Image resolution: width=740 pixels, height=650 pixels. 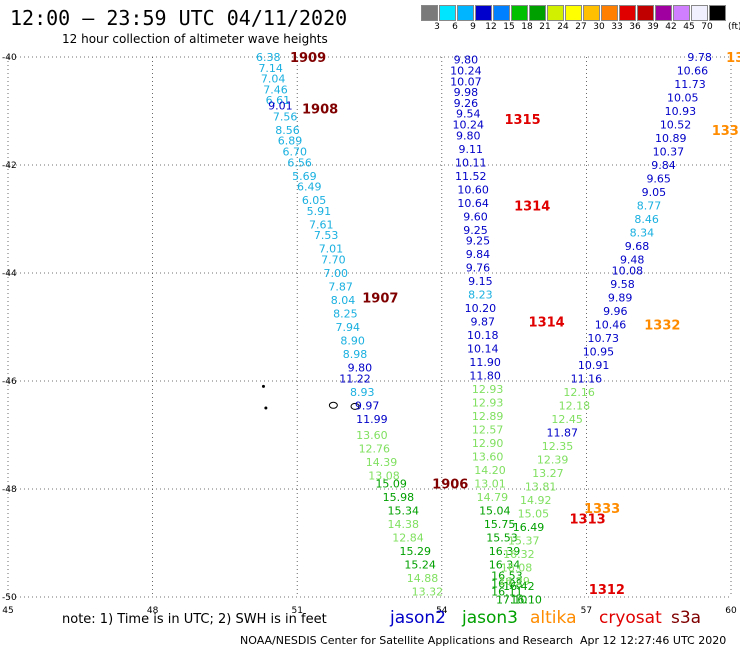 What do you see at coordinates (380, 298) in the screenshot?
I see `pass-number: 1907` at bounding box center [380, 298].